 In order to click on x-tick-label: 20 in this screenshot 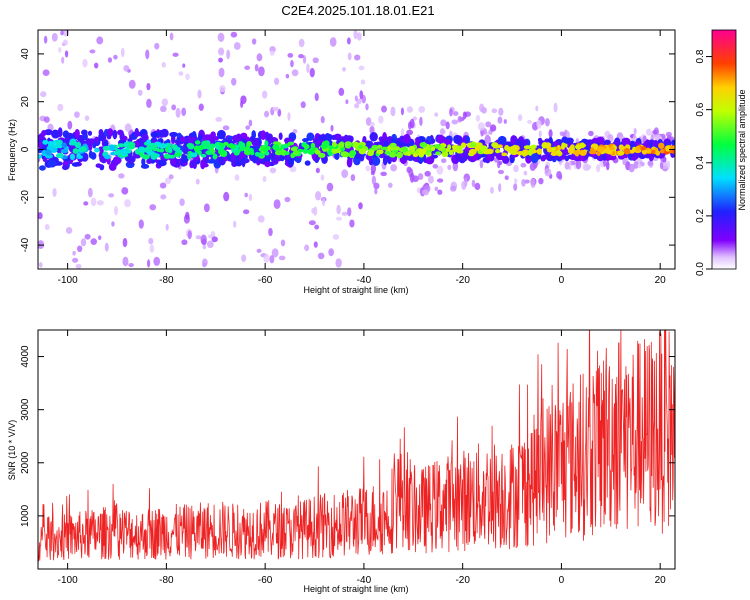, I will do `click(661, 280)`.